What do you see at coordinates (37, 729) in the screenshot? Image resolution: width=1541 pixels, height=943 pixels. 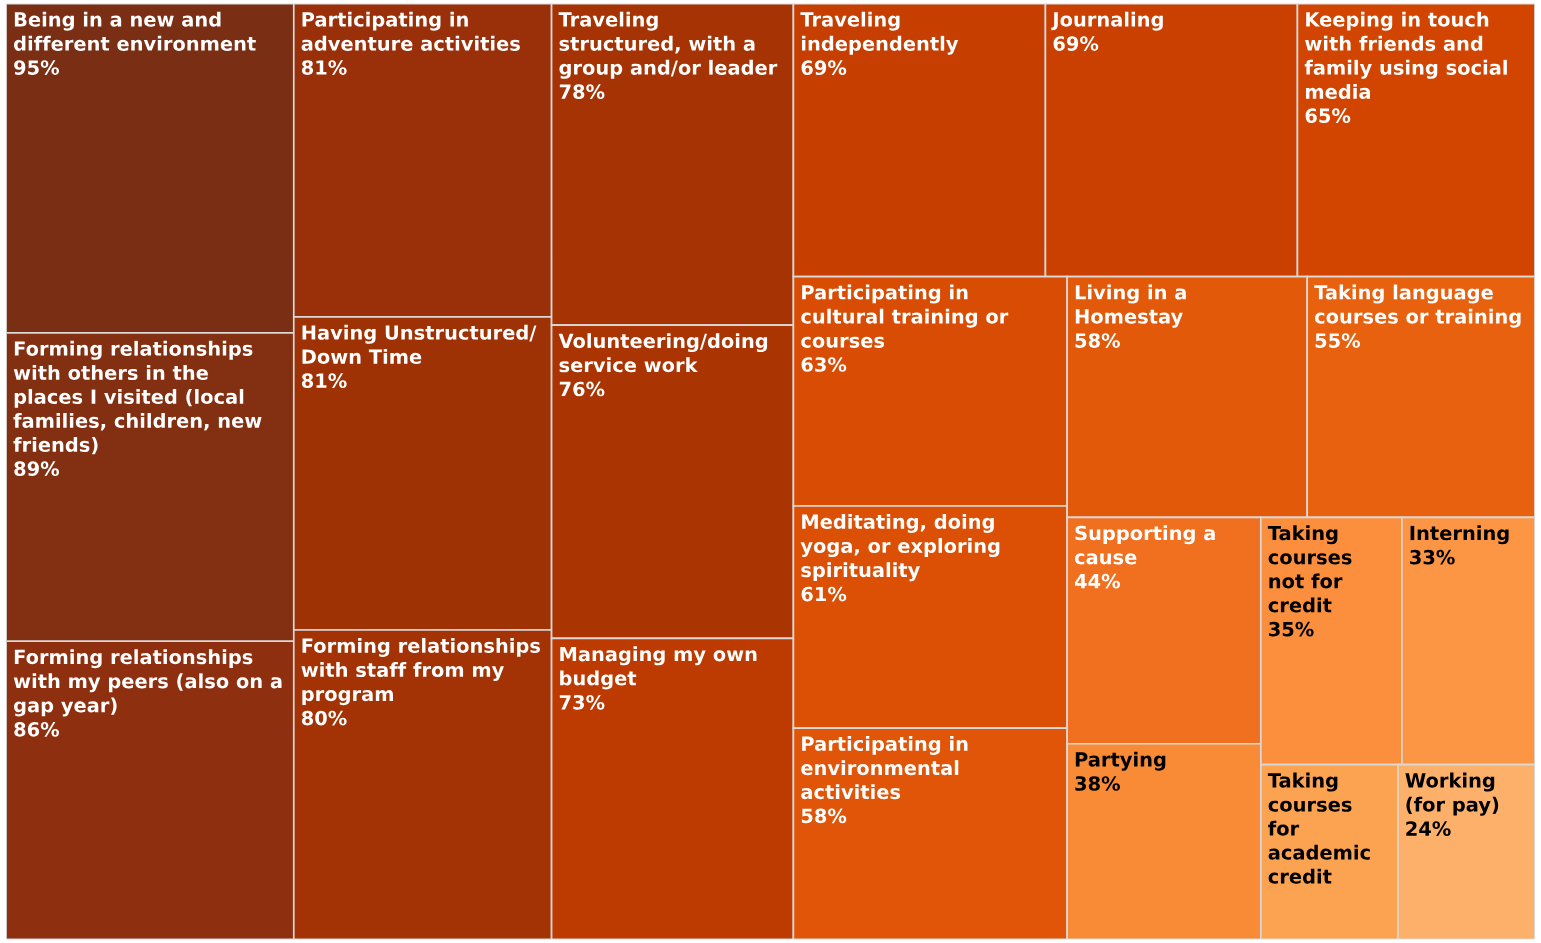 I see `data-label: 86%` at bounding box center [37, 729].